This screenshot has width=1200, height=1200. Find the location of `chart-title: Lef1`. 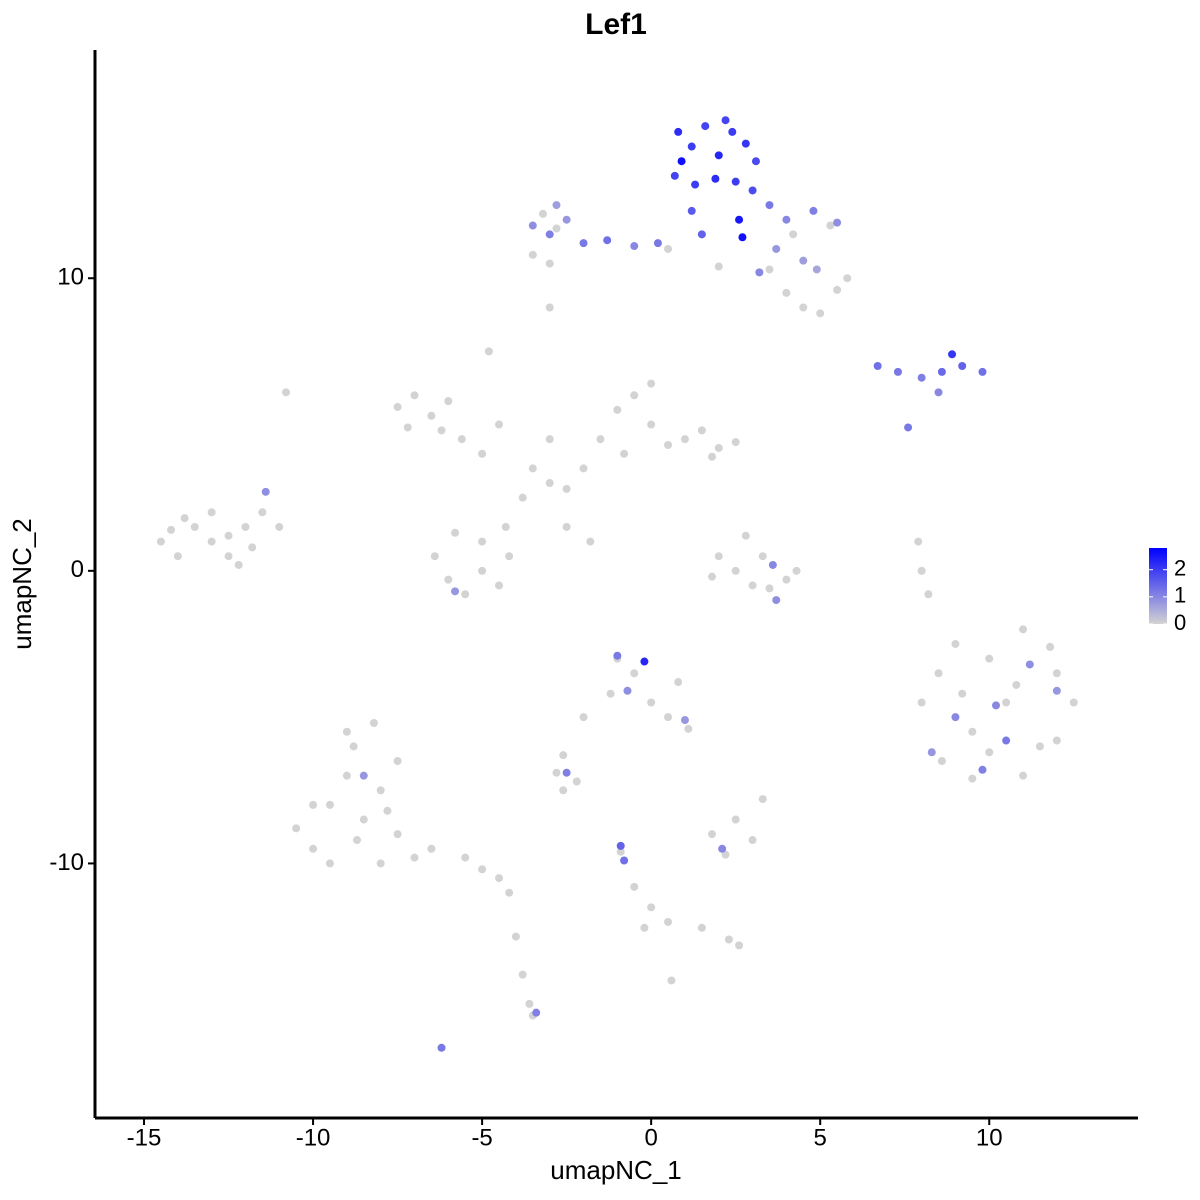

chart-title: Lef1 is located at coordinates (616, 24).